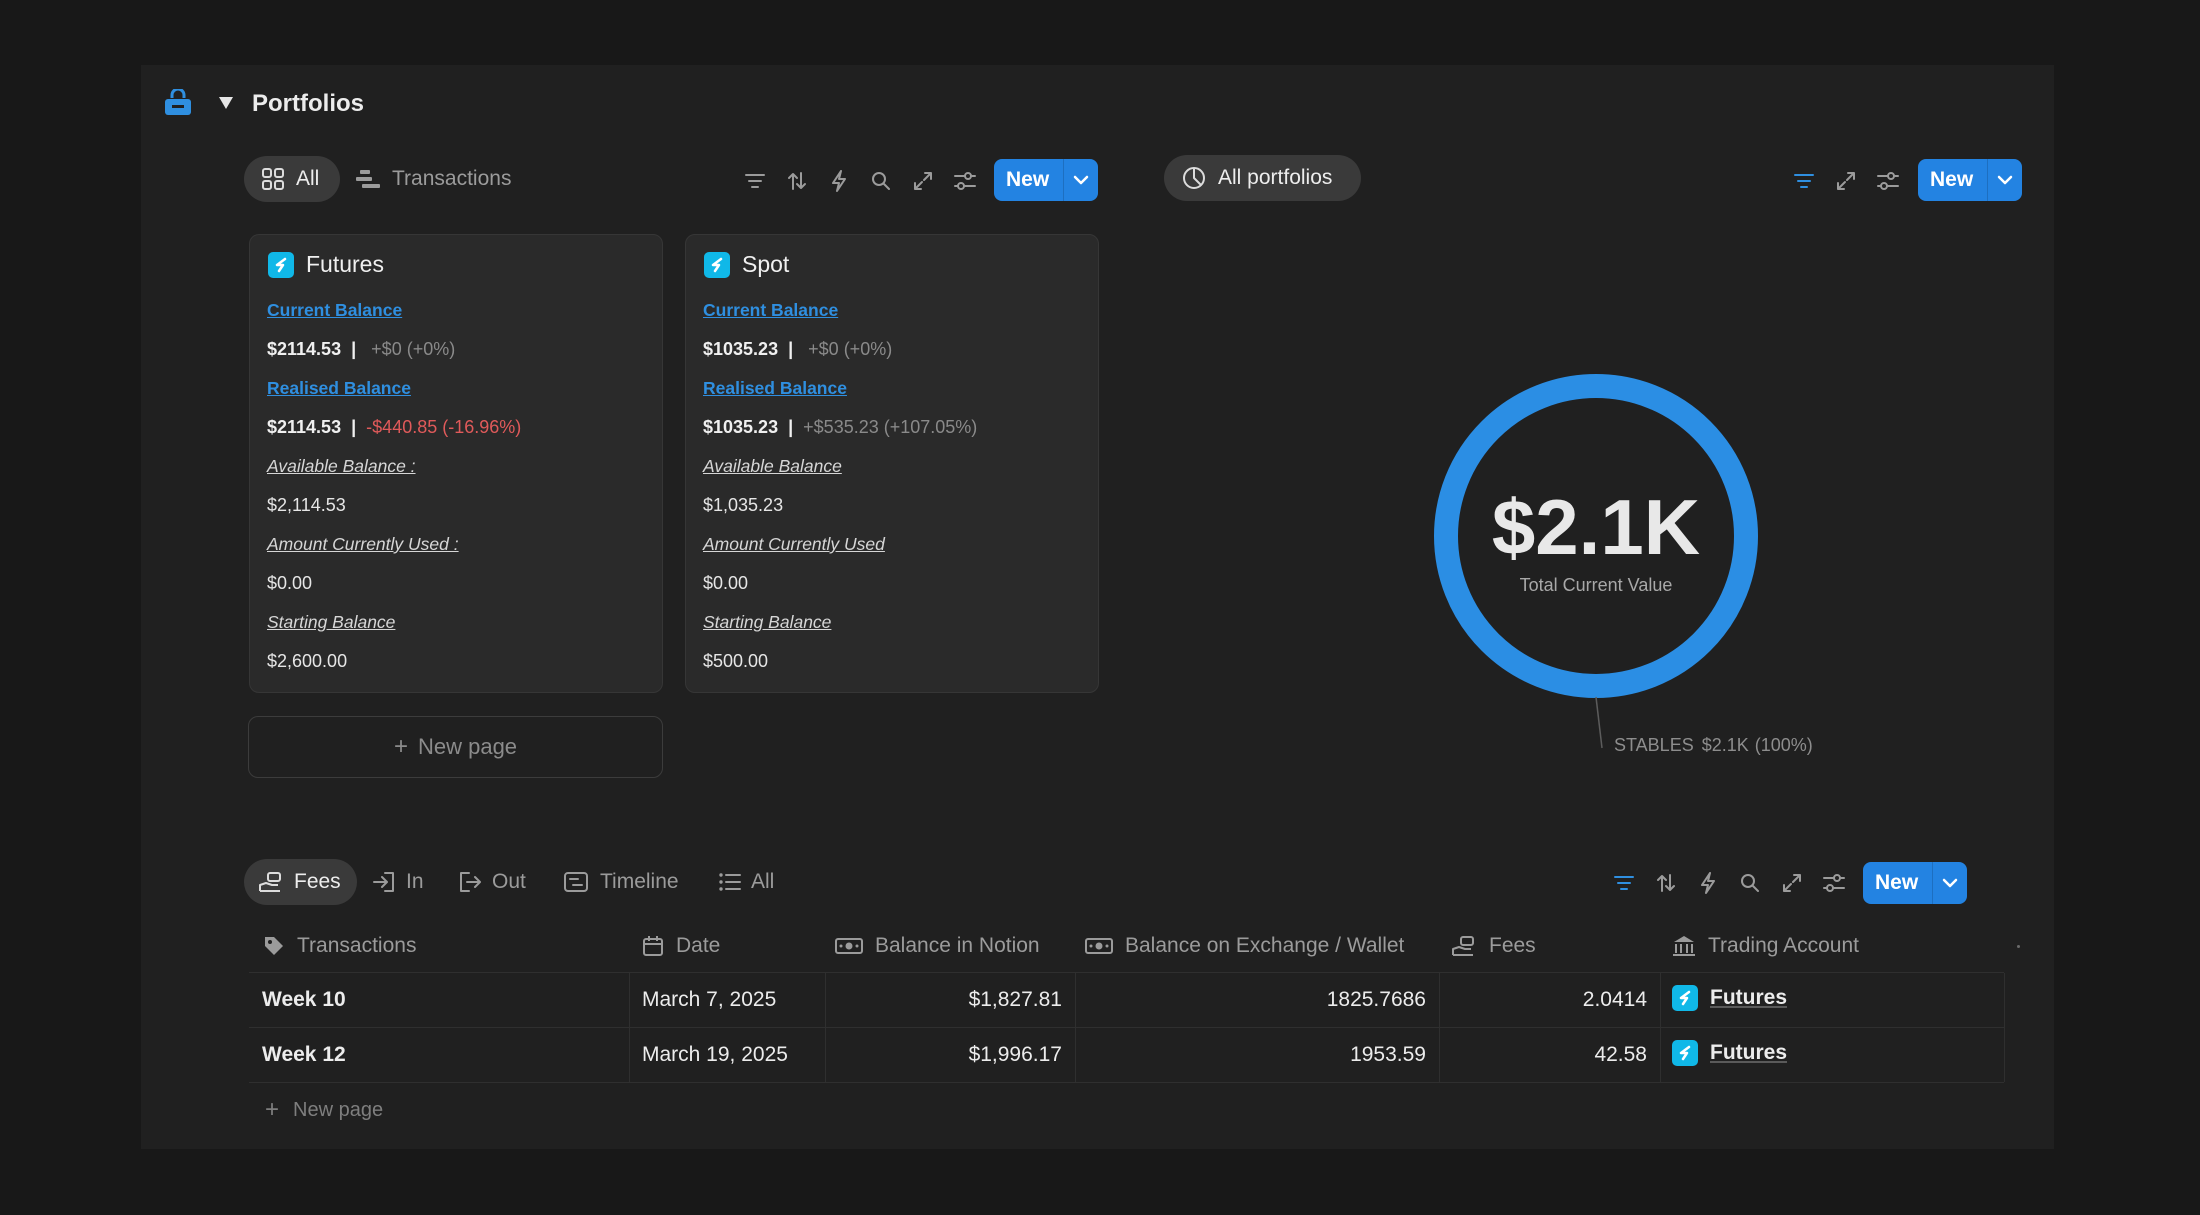 This screenshot has height=1215, width=2200. I want to click on table-new-page-button: + New page, so click(324, 1110).